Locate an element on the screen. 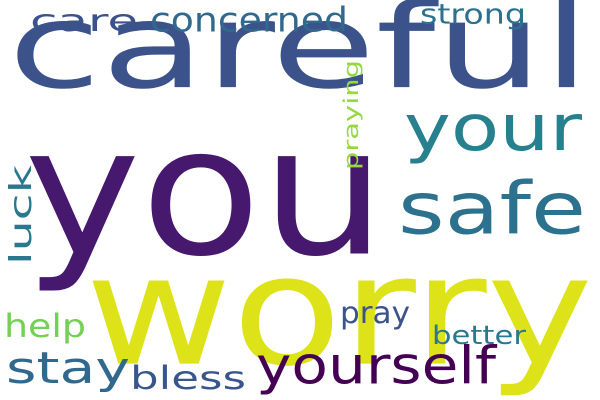  word-care: care is located at coordinates (84, 21).